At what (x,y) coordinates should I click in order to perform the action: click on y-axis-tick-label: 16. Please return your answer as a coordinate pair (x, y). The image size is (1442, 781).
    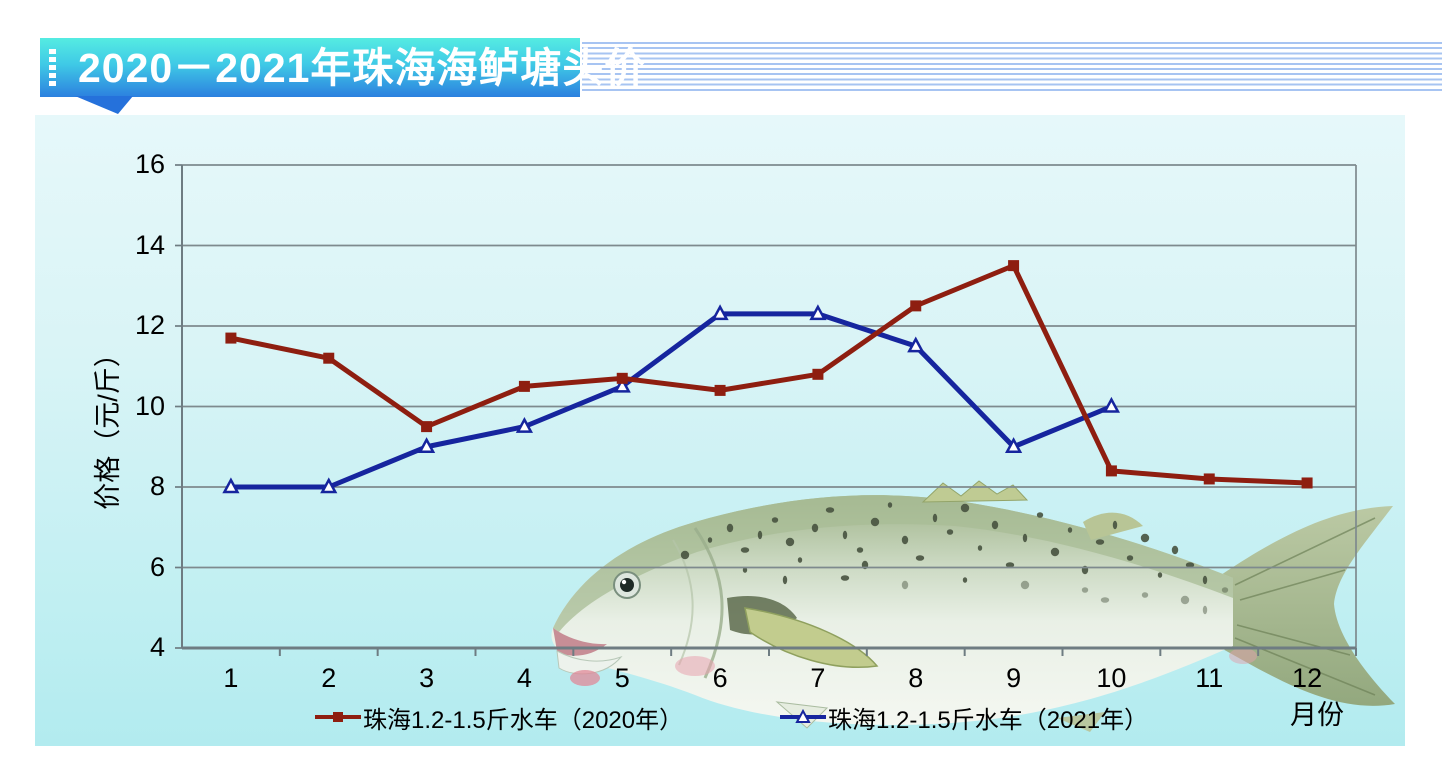
    Looking at the image, I should click on (149, 164).